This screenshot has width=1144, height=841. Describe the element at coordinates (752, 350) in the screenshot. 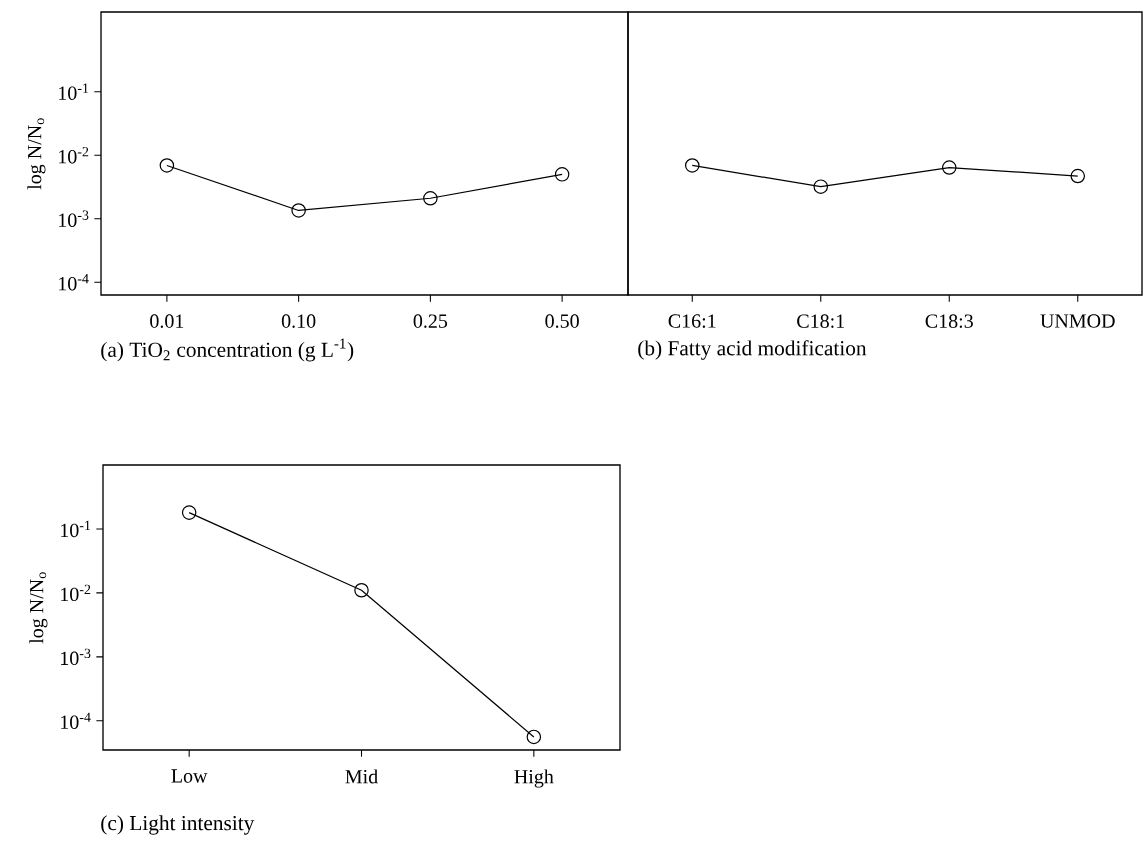

I see `text: (b) Fatty acid modification` at that location.